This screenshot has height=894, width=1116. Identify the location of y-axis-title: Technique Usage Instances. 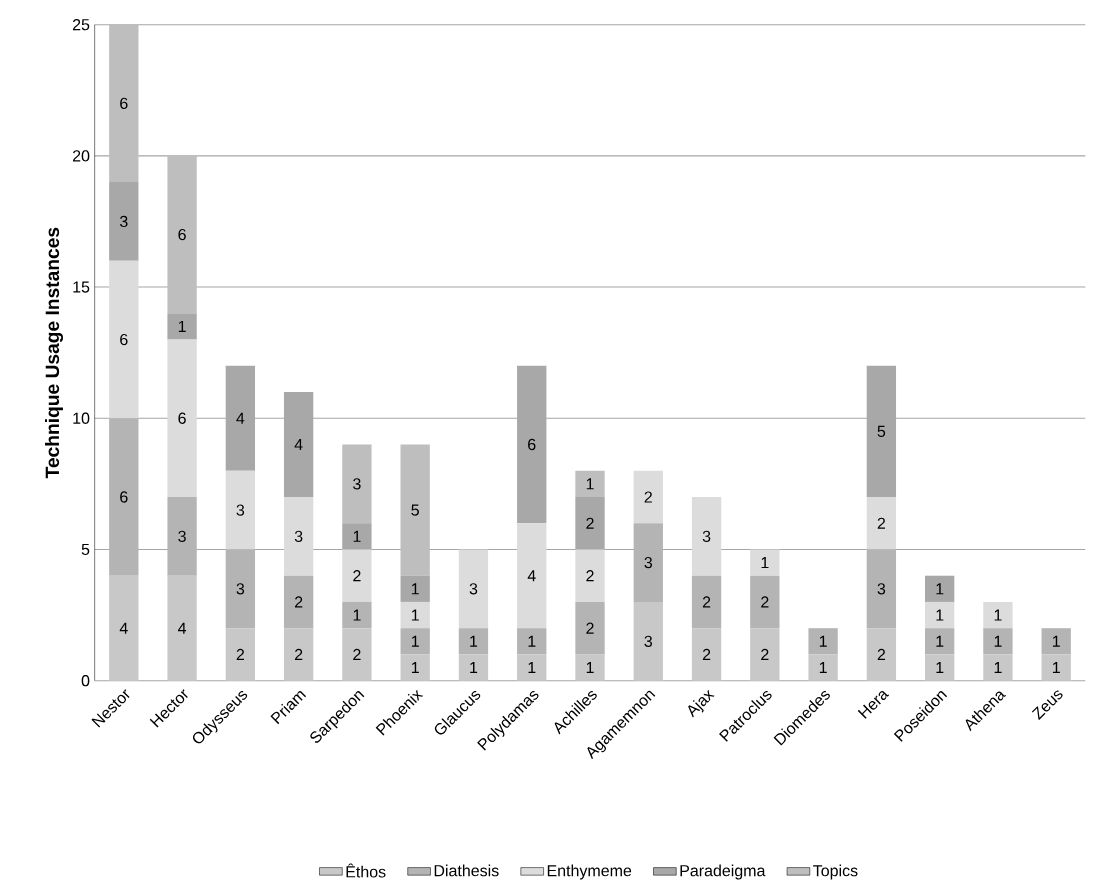
(54, 353).